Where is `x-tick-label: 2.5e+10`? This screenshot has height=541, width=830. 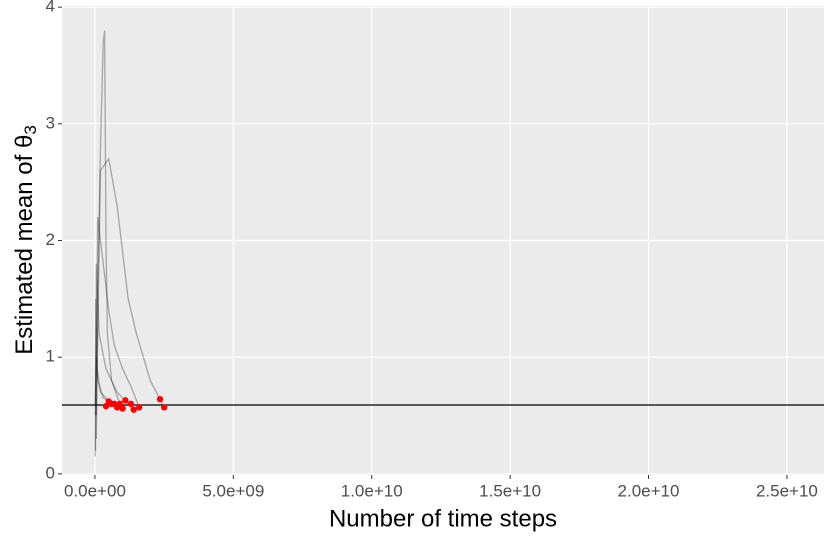
x-tick-label: 2.5e+10 is located at coordinates (787, 490).